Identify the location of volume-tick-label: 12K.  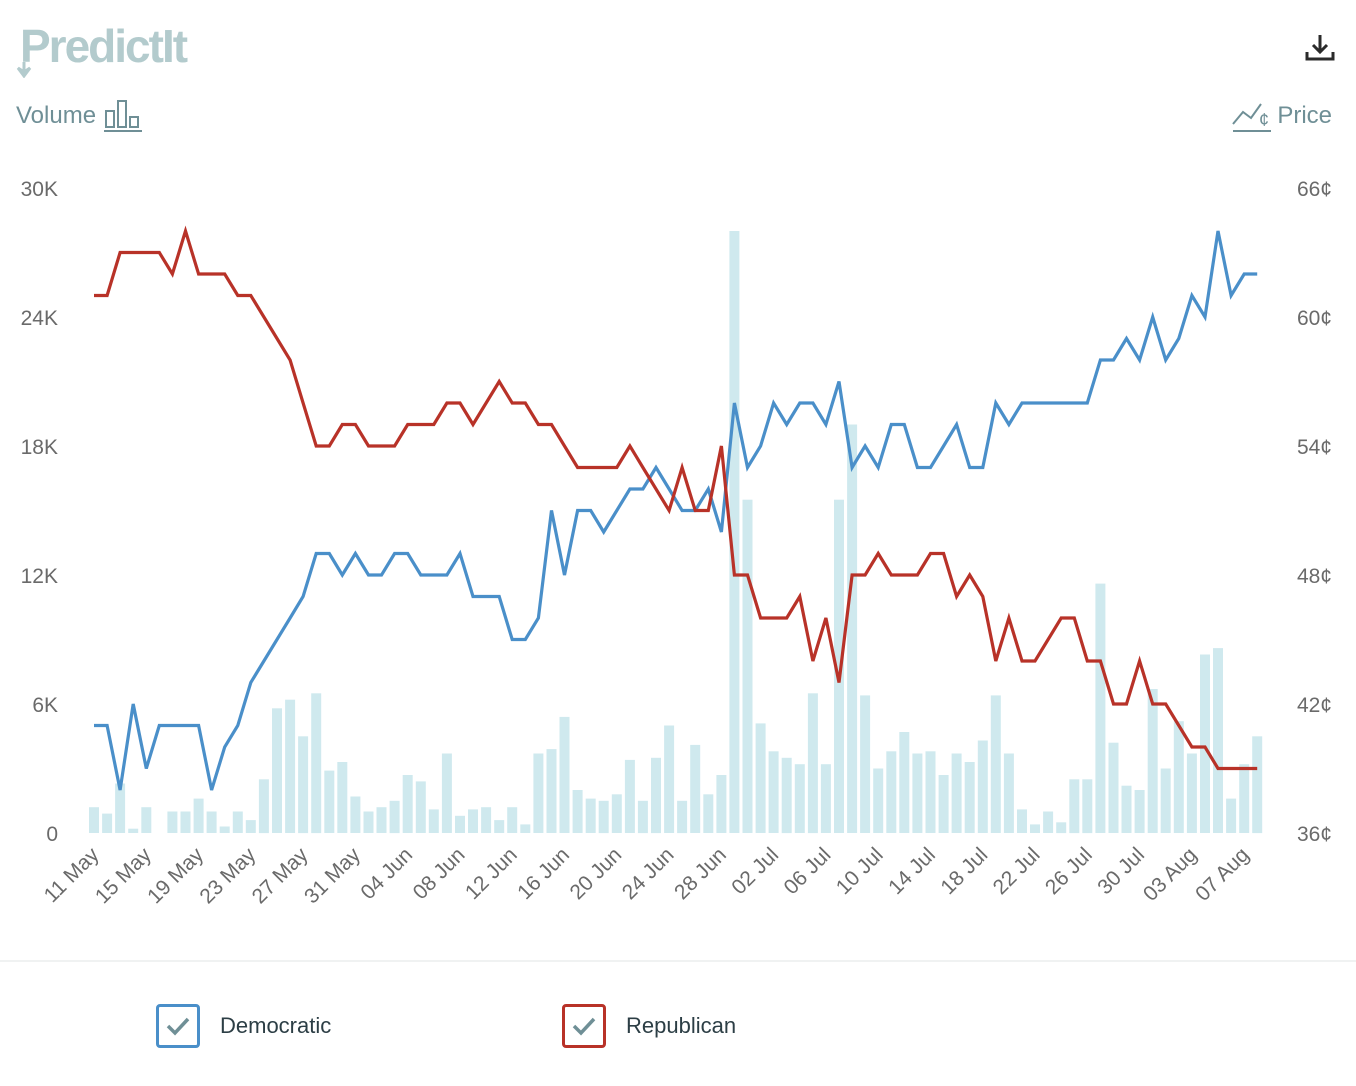
(39, 576).